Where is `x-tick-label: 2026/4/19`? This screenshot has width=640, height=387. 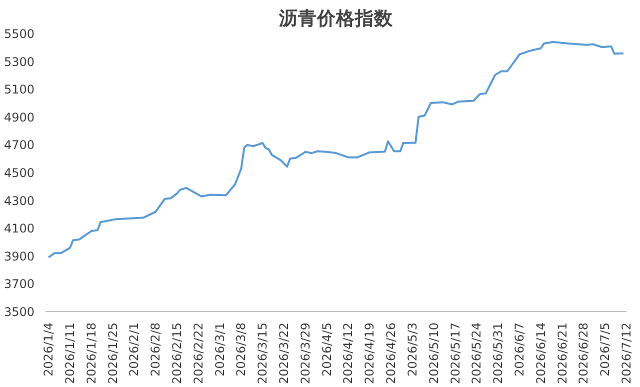
x-tick-label: 2026/4/19 is located at coordinates (369, 353).